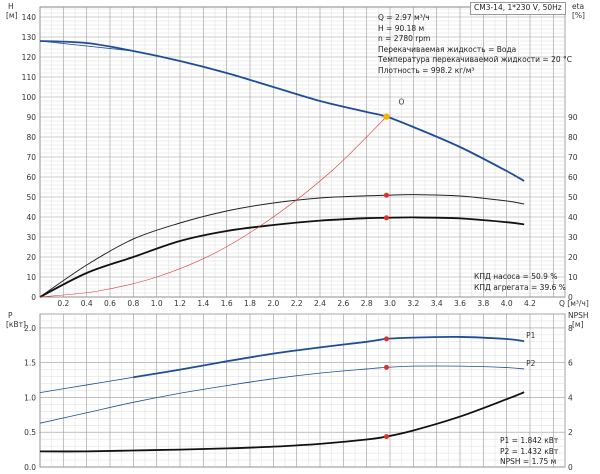 Image resolution: width=600 pixels, height=474 pixels. Describe the element at coordinates (578, 324) in the screenshot. I see `y-axis-unit-npsh: [м]` at that location.